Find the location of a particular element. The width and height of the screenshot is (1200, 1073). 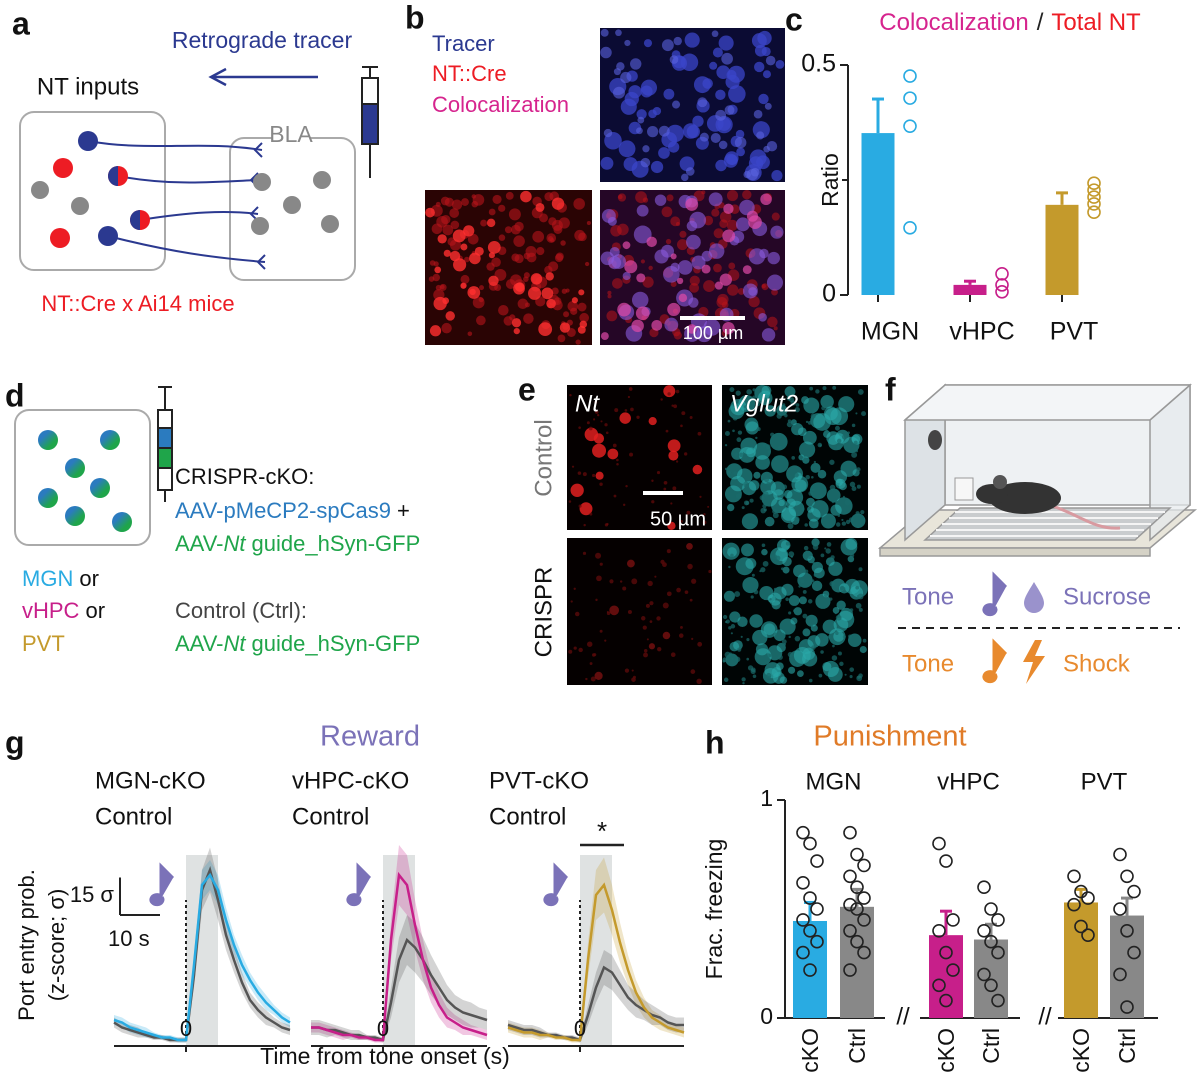

x-tick-label: cKO is located at coordinates (946, 1050).